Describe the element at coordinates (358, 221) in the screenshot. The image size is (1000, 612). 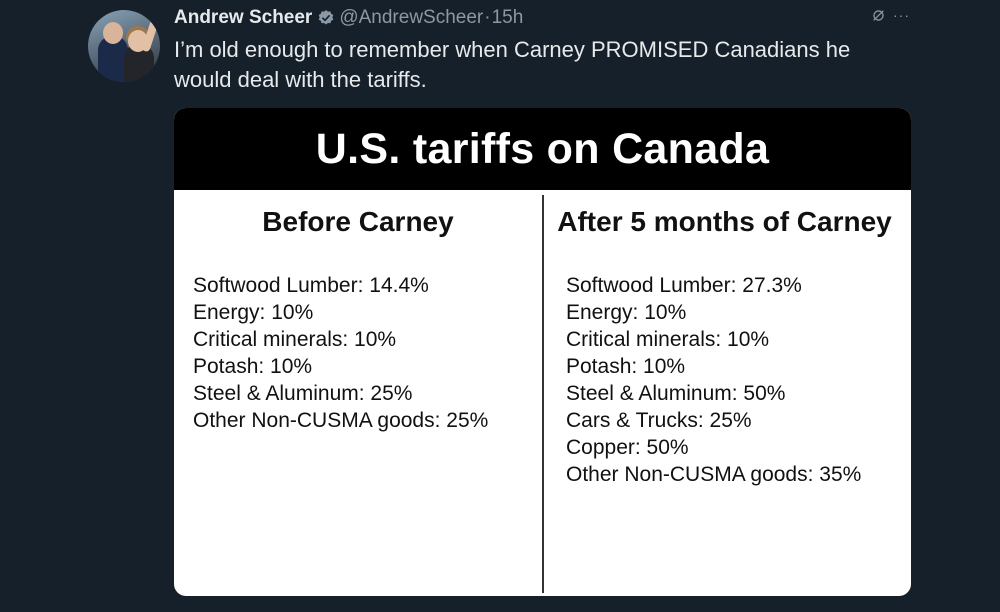
I see `before-column-title: Before Carney` at that location.